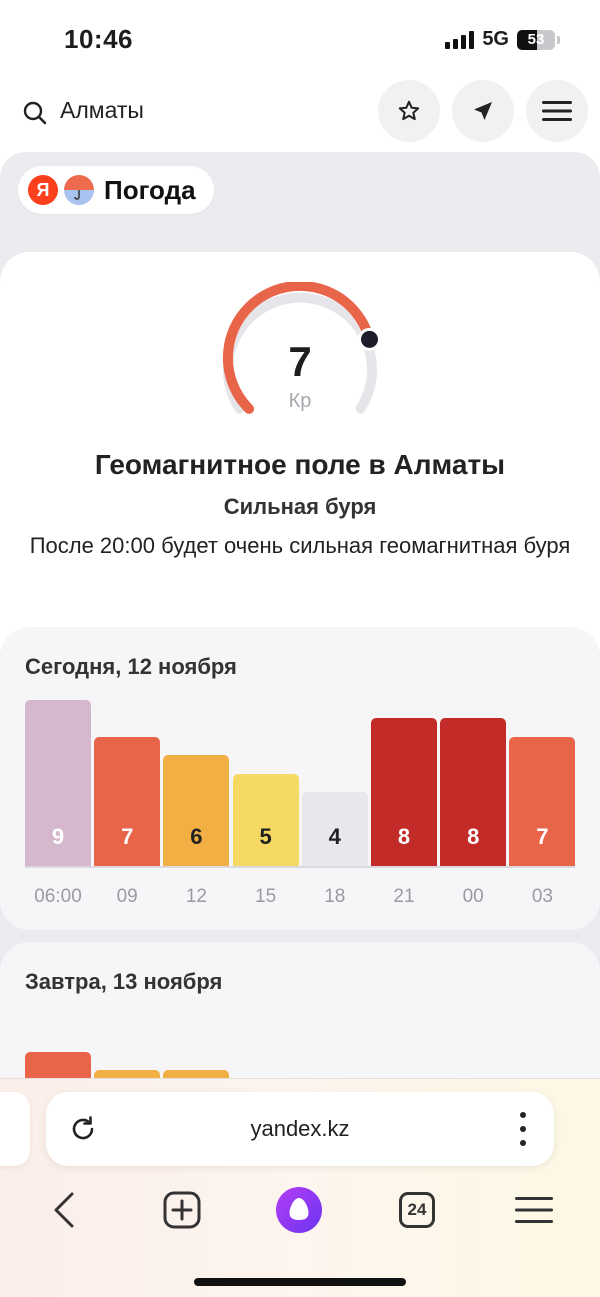  I want to click on new-tab-icon, so click(182, 1210).